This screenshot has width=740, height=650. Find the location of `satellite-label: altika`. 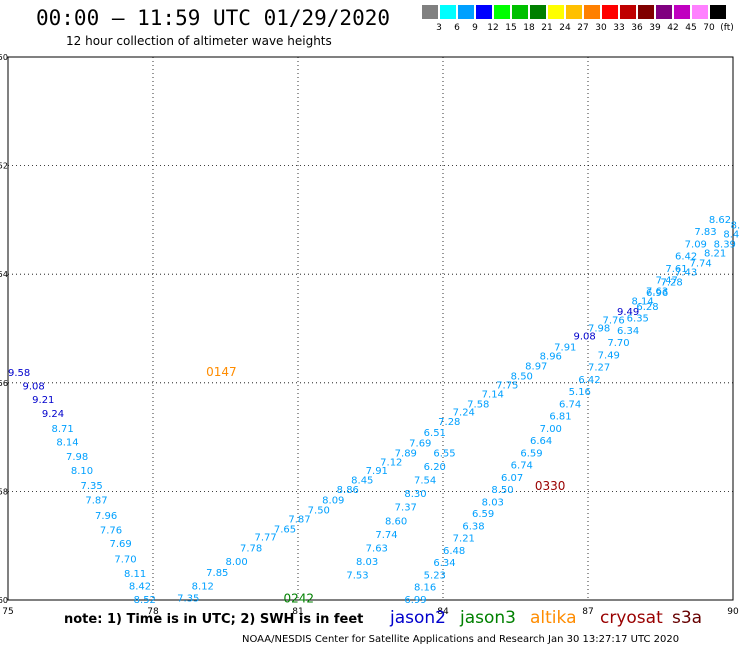

satellite-label: altika is located at coordinates (553, 618).